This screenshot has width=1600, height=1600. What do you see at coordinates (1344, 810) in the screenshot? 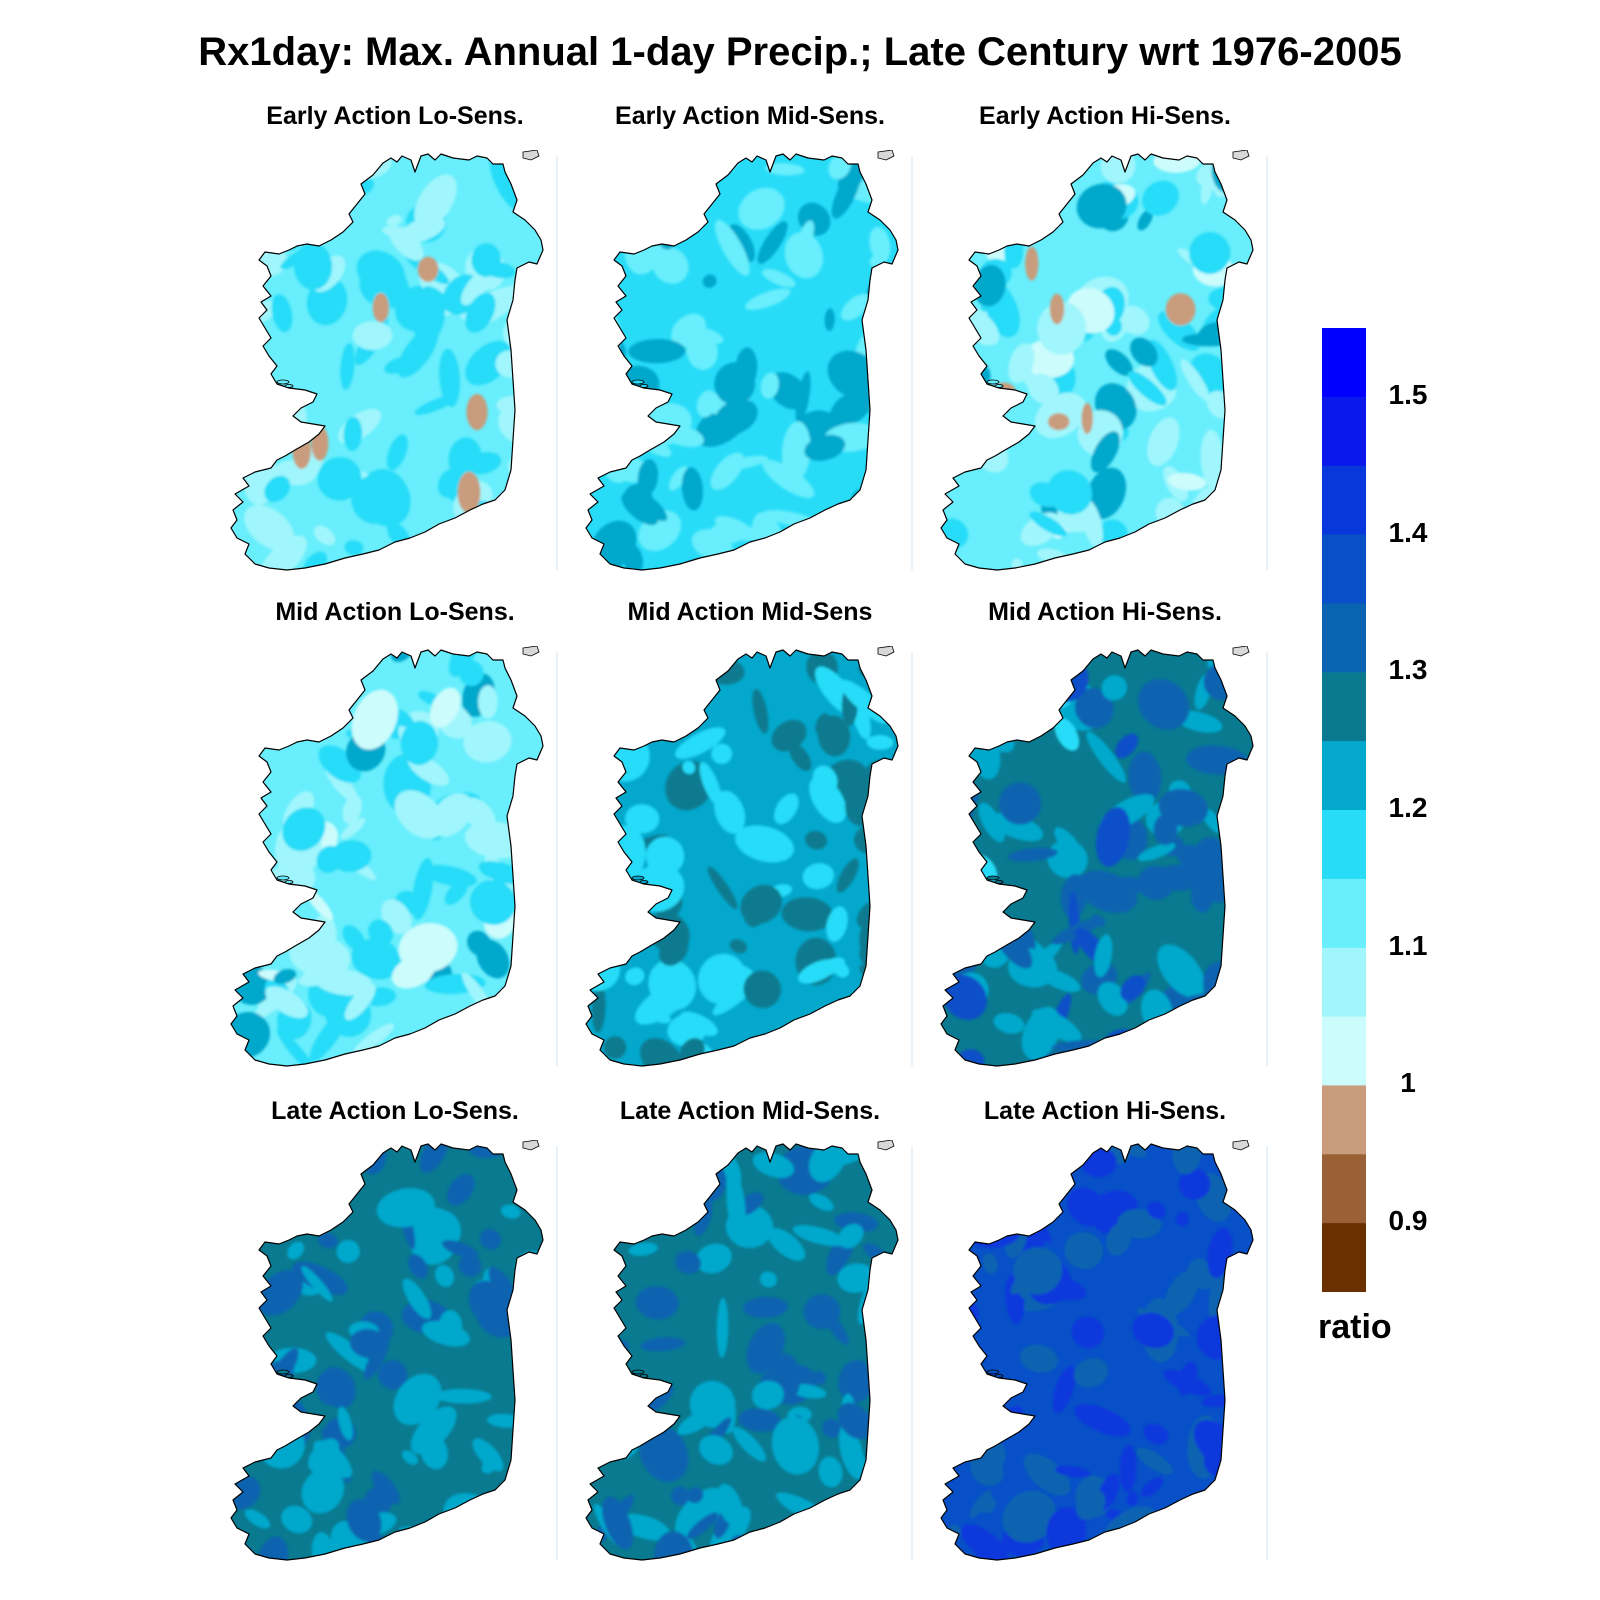
I see `colorbar` at bounding box center [1344, 810].